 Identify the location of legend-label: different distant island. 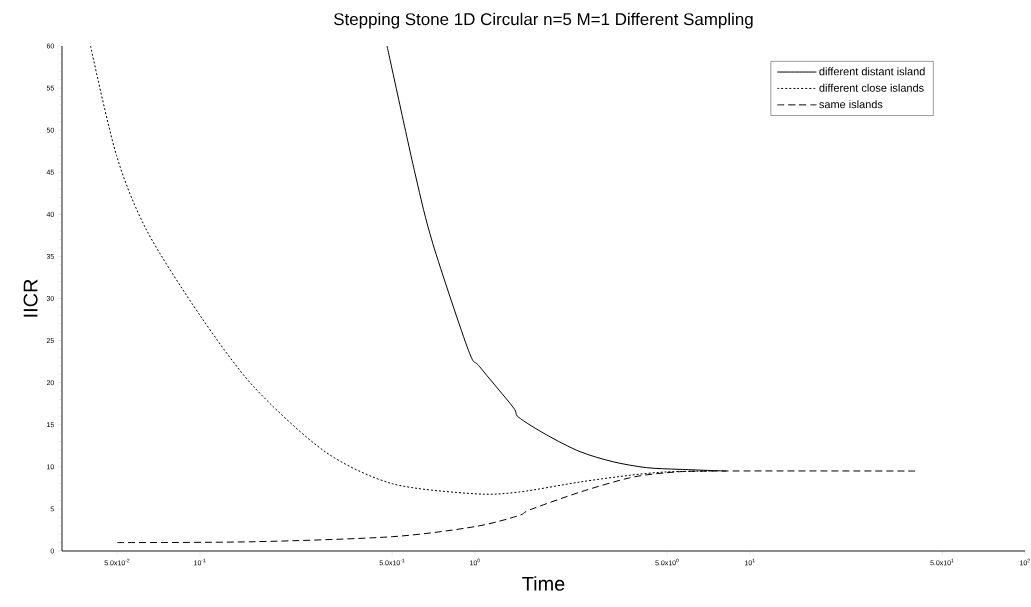
(872, 71).